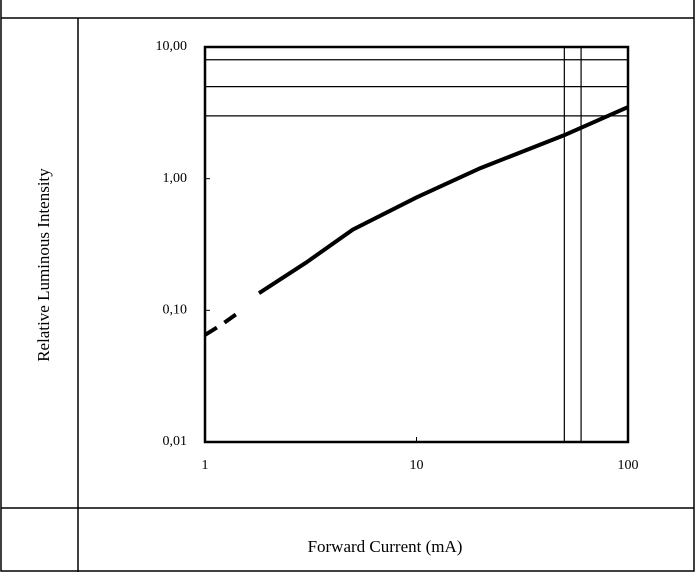  What do you see at coordinates (205, 465) in the screenshot?
I see `x-tick-label: 1` at bounding box center [205, 465].